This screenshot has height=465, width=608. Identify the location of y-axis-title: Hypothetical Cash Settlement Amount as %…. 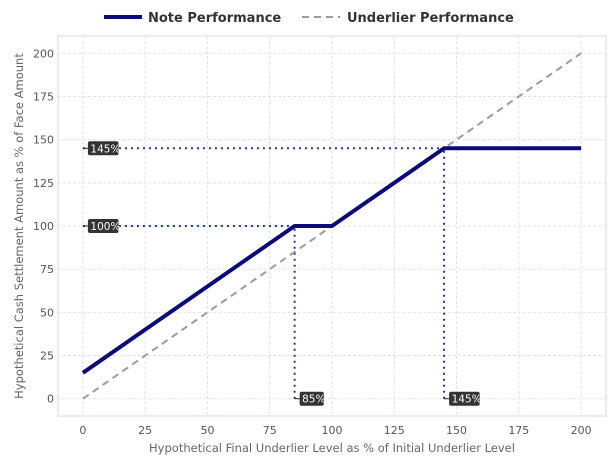
(19, 226).